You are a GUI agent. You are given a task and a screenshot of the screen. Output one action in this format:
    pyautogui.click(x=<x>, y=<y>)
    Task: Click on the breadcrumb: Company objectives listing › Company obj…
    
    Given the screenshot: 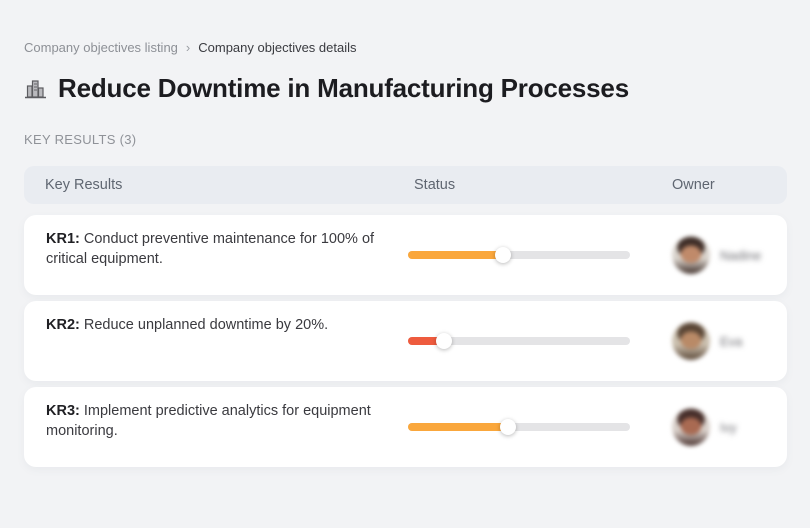 What is the action you would take?
    pyautogui.click(x=405, y=47)
    